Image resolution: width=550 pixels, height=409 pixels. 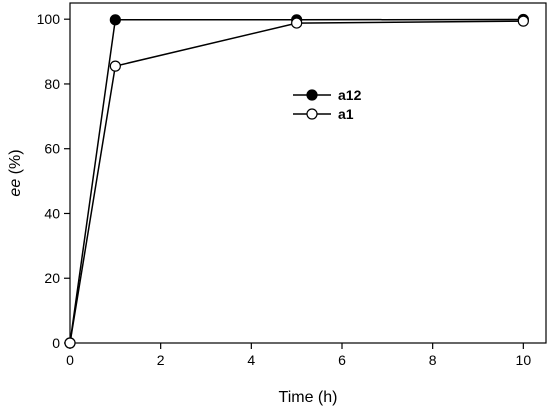 What do you see at coordinates (56, 343) in the screenshot?
I see `y-tick-label-0: 0` at bounding box center [56, 343].